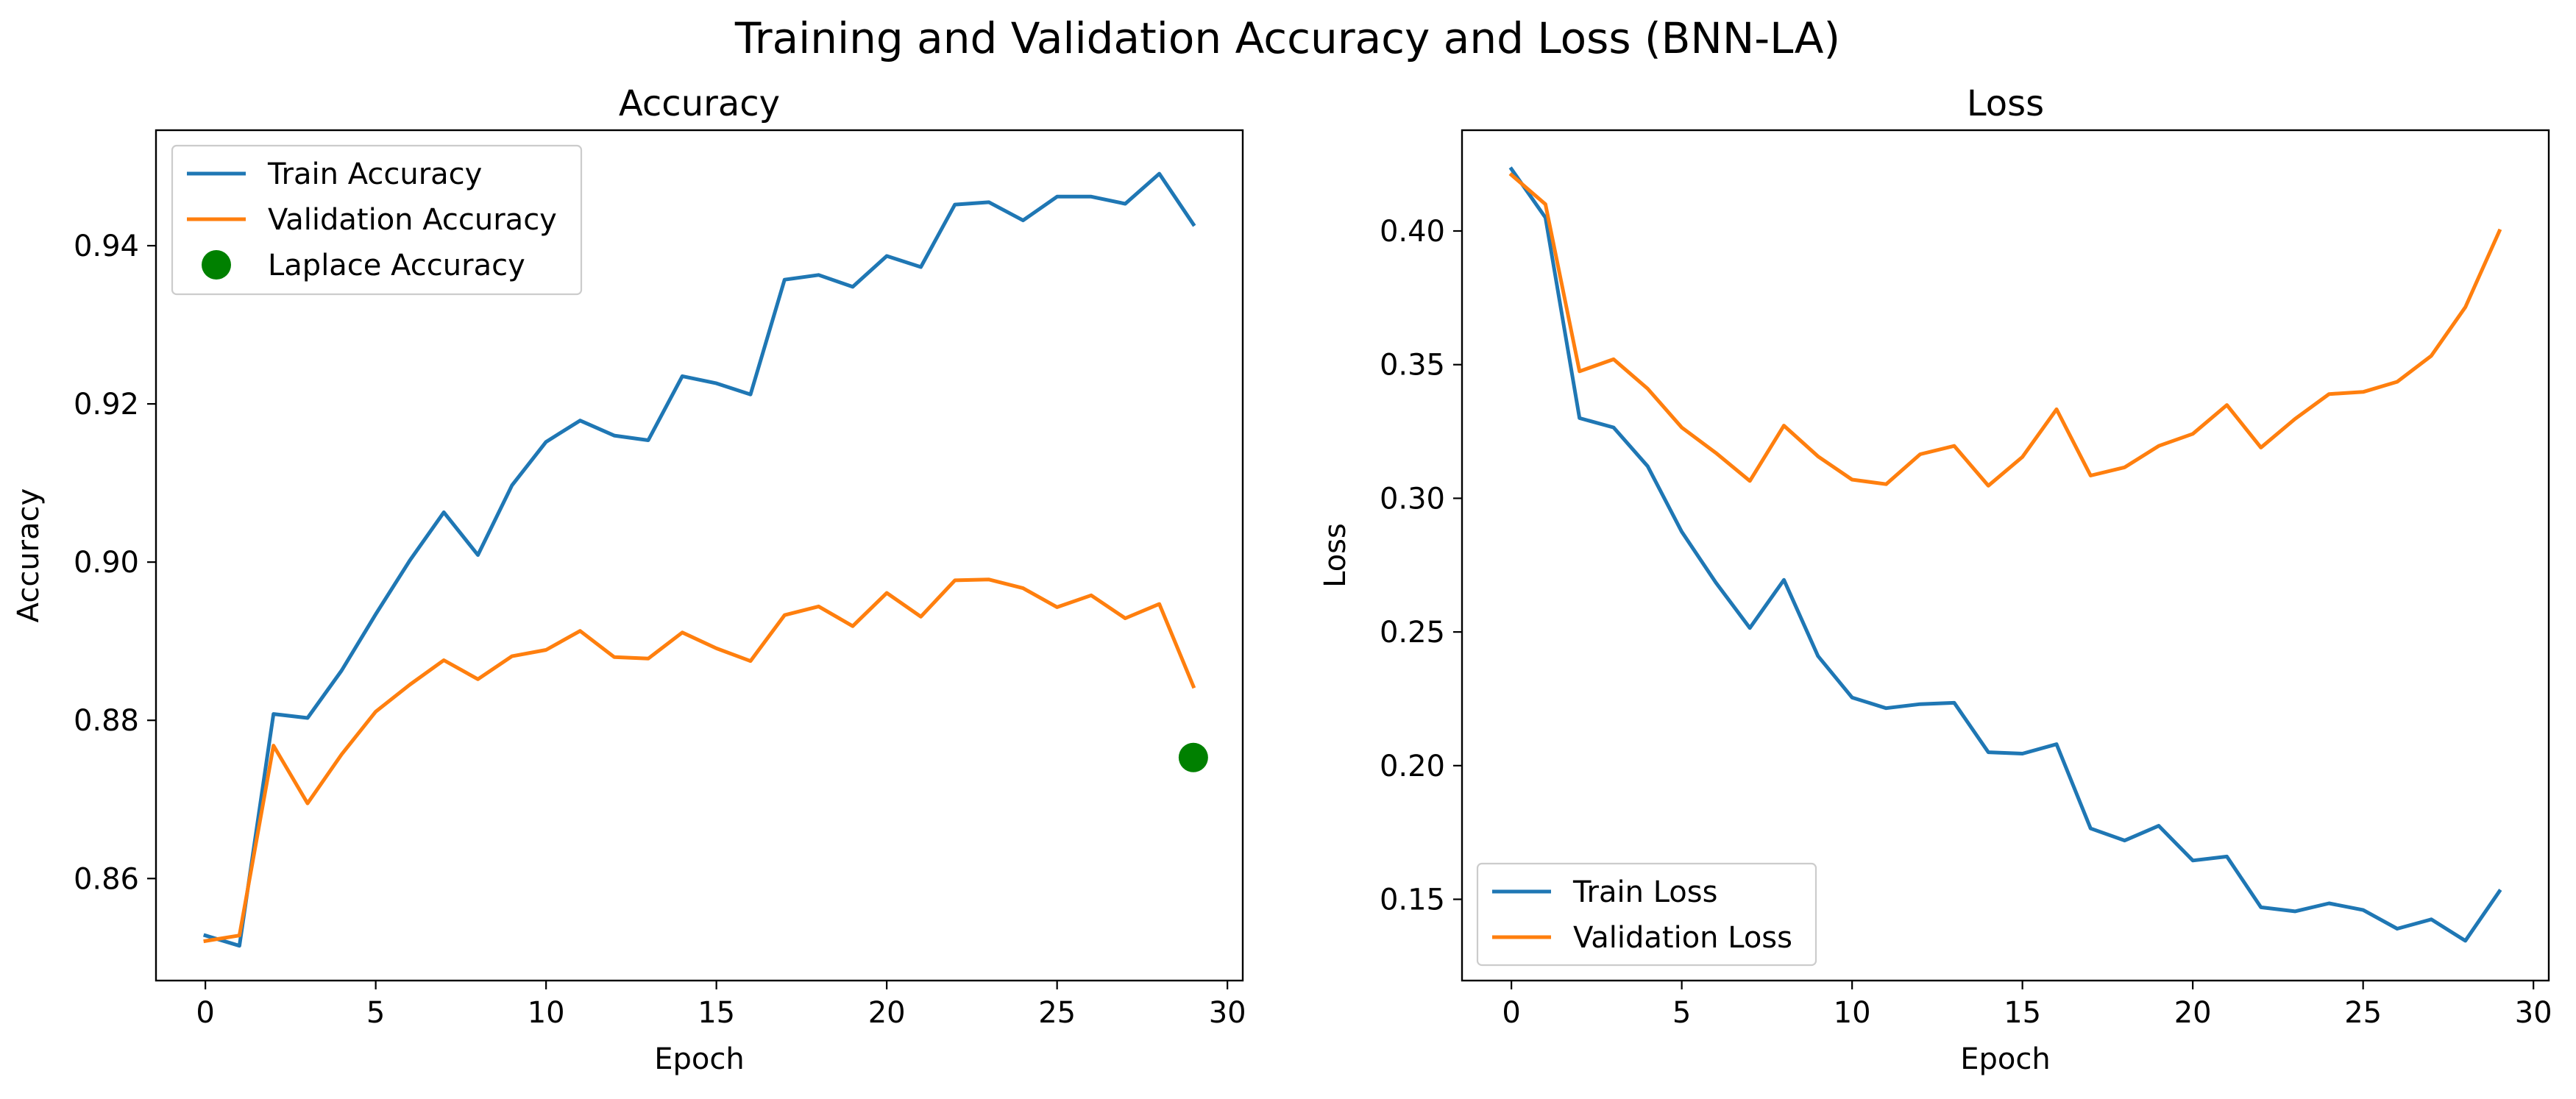 This screenshot has width=2576, height=1099. Describe the element at coordinates (1412, 499) in the screenshot. I see `y-tick-label: 0.30` at that location.